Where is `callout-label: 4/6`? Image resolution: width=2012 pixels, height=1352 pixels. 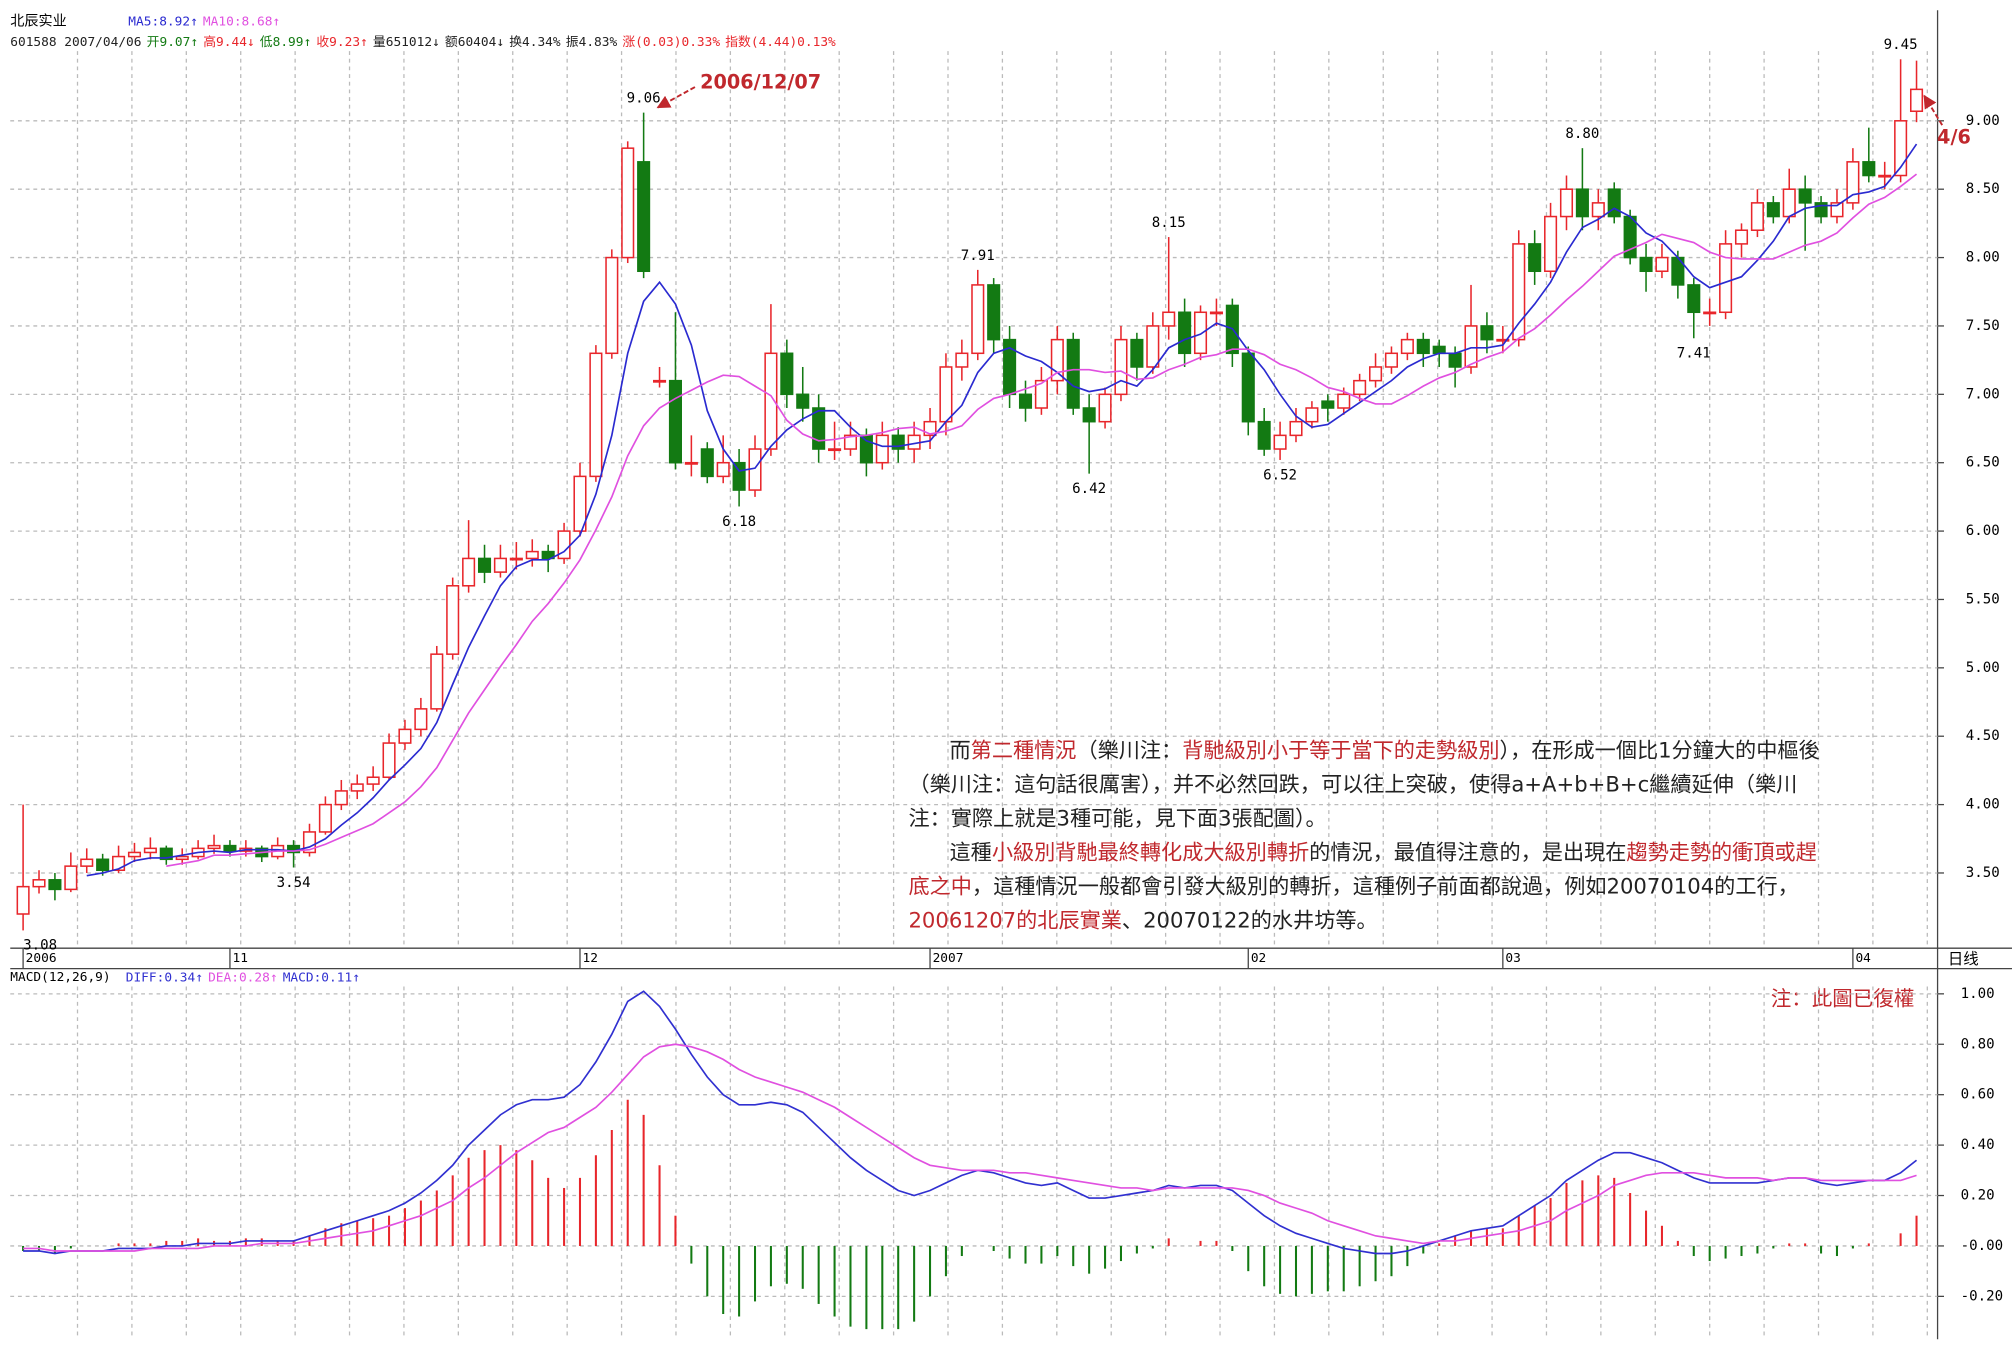 callout-label: 4/6 is located at coordinates (1954, 136).